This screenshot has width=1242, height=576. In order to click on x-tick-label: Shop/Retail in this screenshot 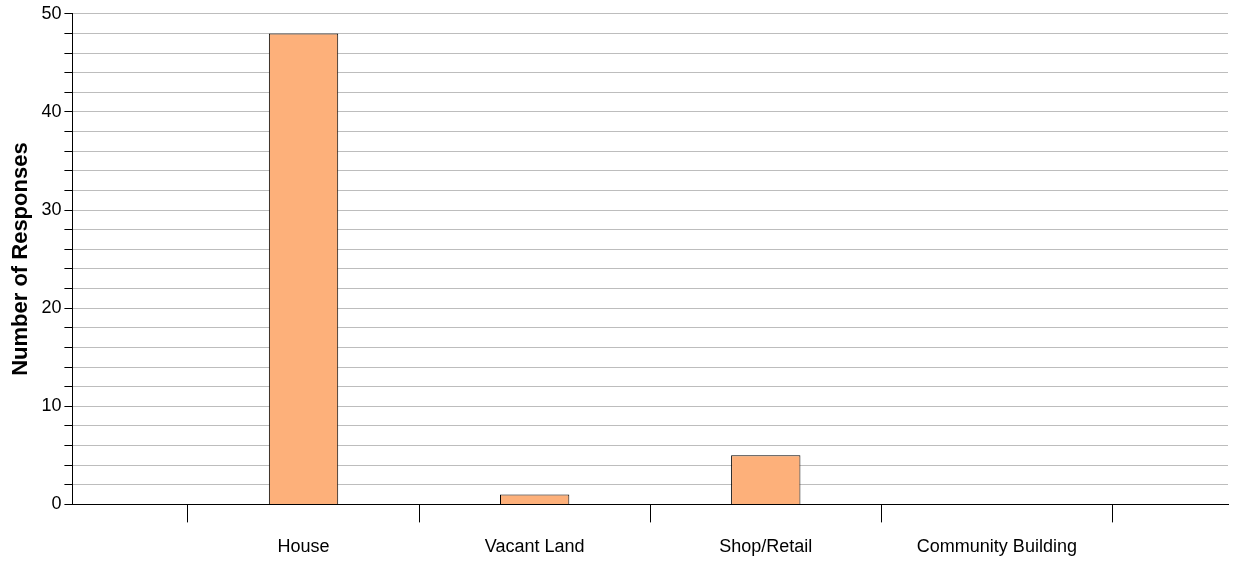, I will do `click(766, 546)`.